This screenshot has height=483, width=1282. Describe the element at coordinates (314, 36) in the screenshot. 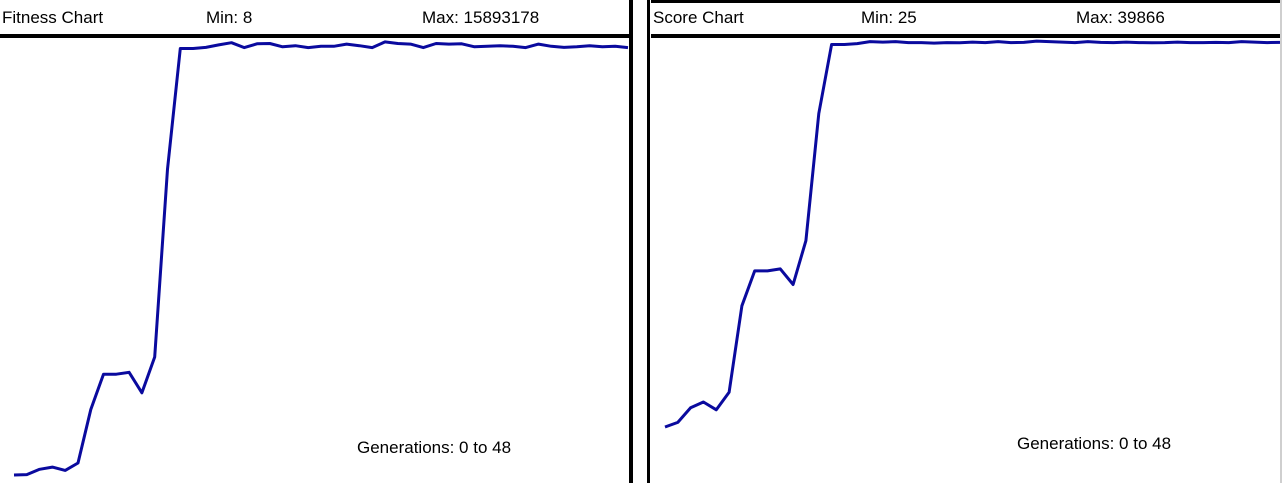

I see `fitness-header-separator` at that location.